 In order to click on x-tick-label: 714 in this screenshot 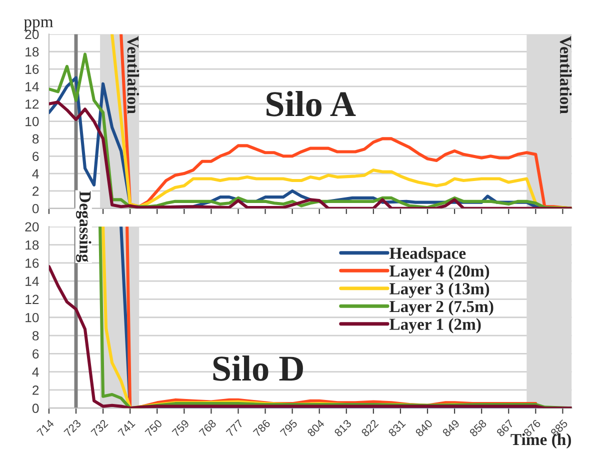, I will do `click(45, 428)`.